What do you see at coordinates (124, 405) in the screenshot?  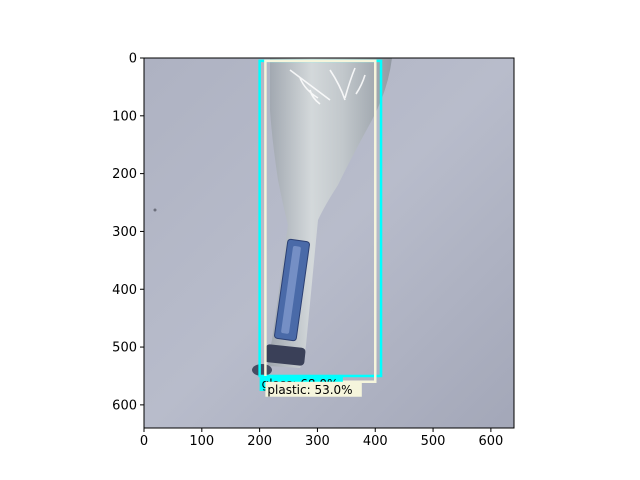 I see `y-tick-label: 600` at bounding box center [124, 405].